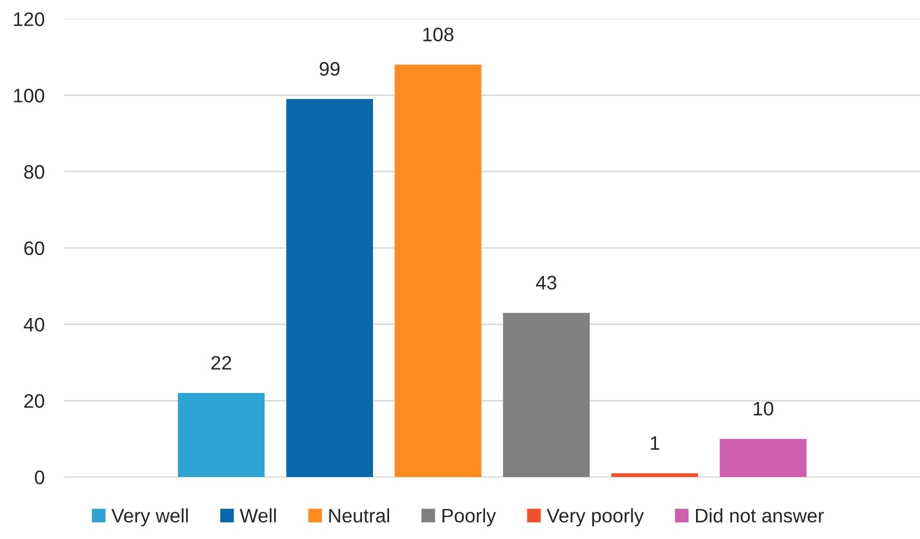 The width and height of the screenshot is (920, 539). What do you see at coordinates (29, 95) in the screenshot?
I see `y-tick-label: 100` at bounding box center [29, 95].